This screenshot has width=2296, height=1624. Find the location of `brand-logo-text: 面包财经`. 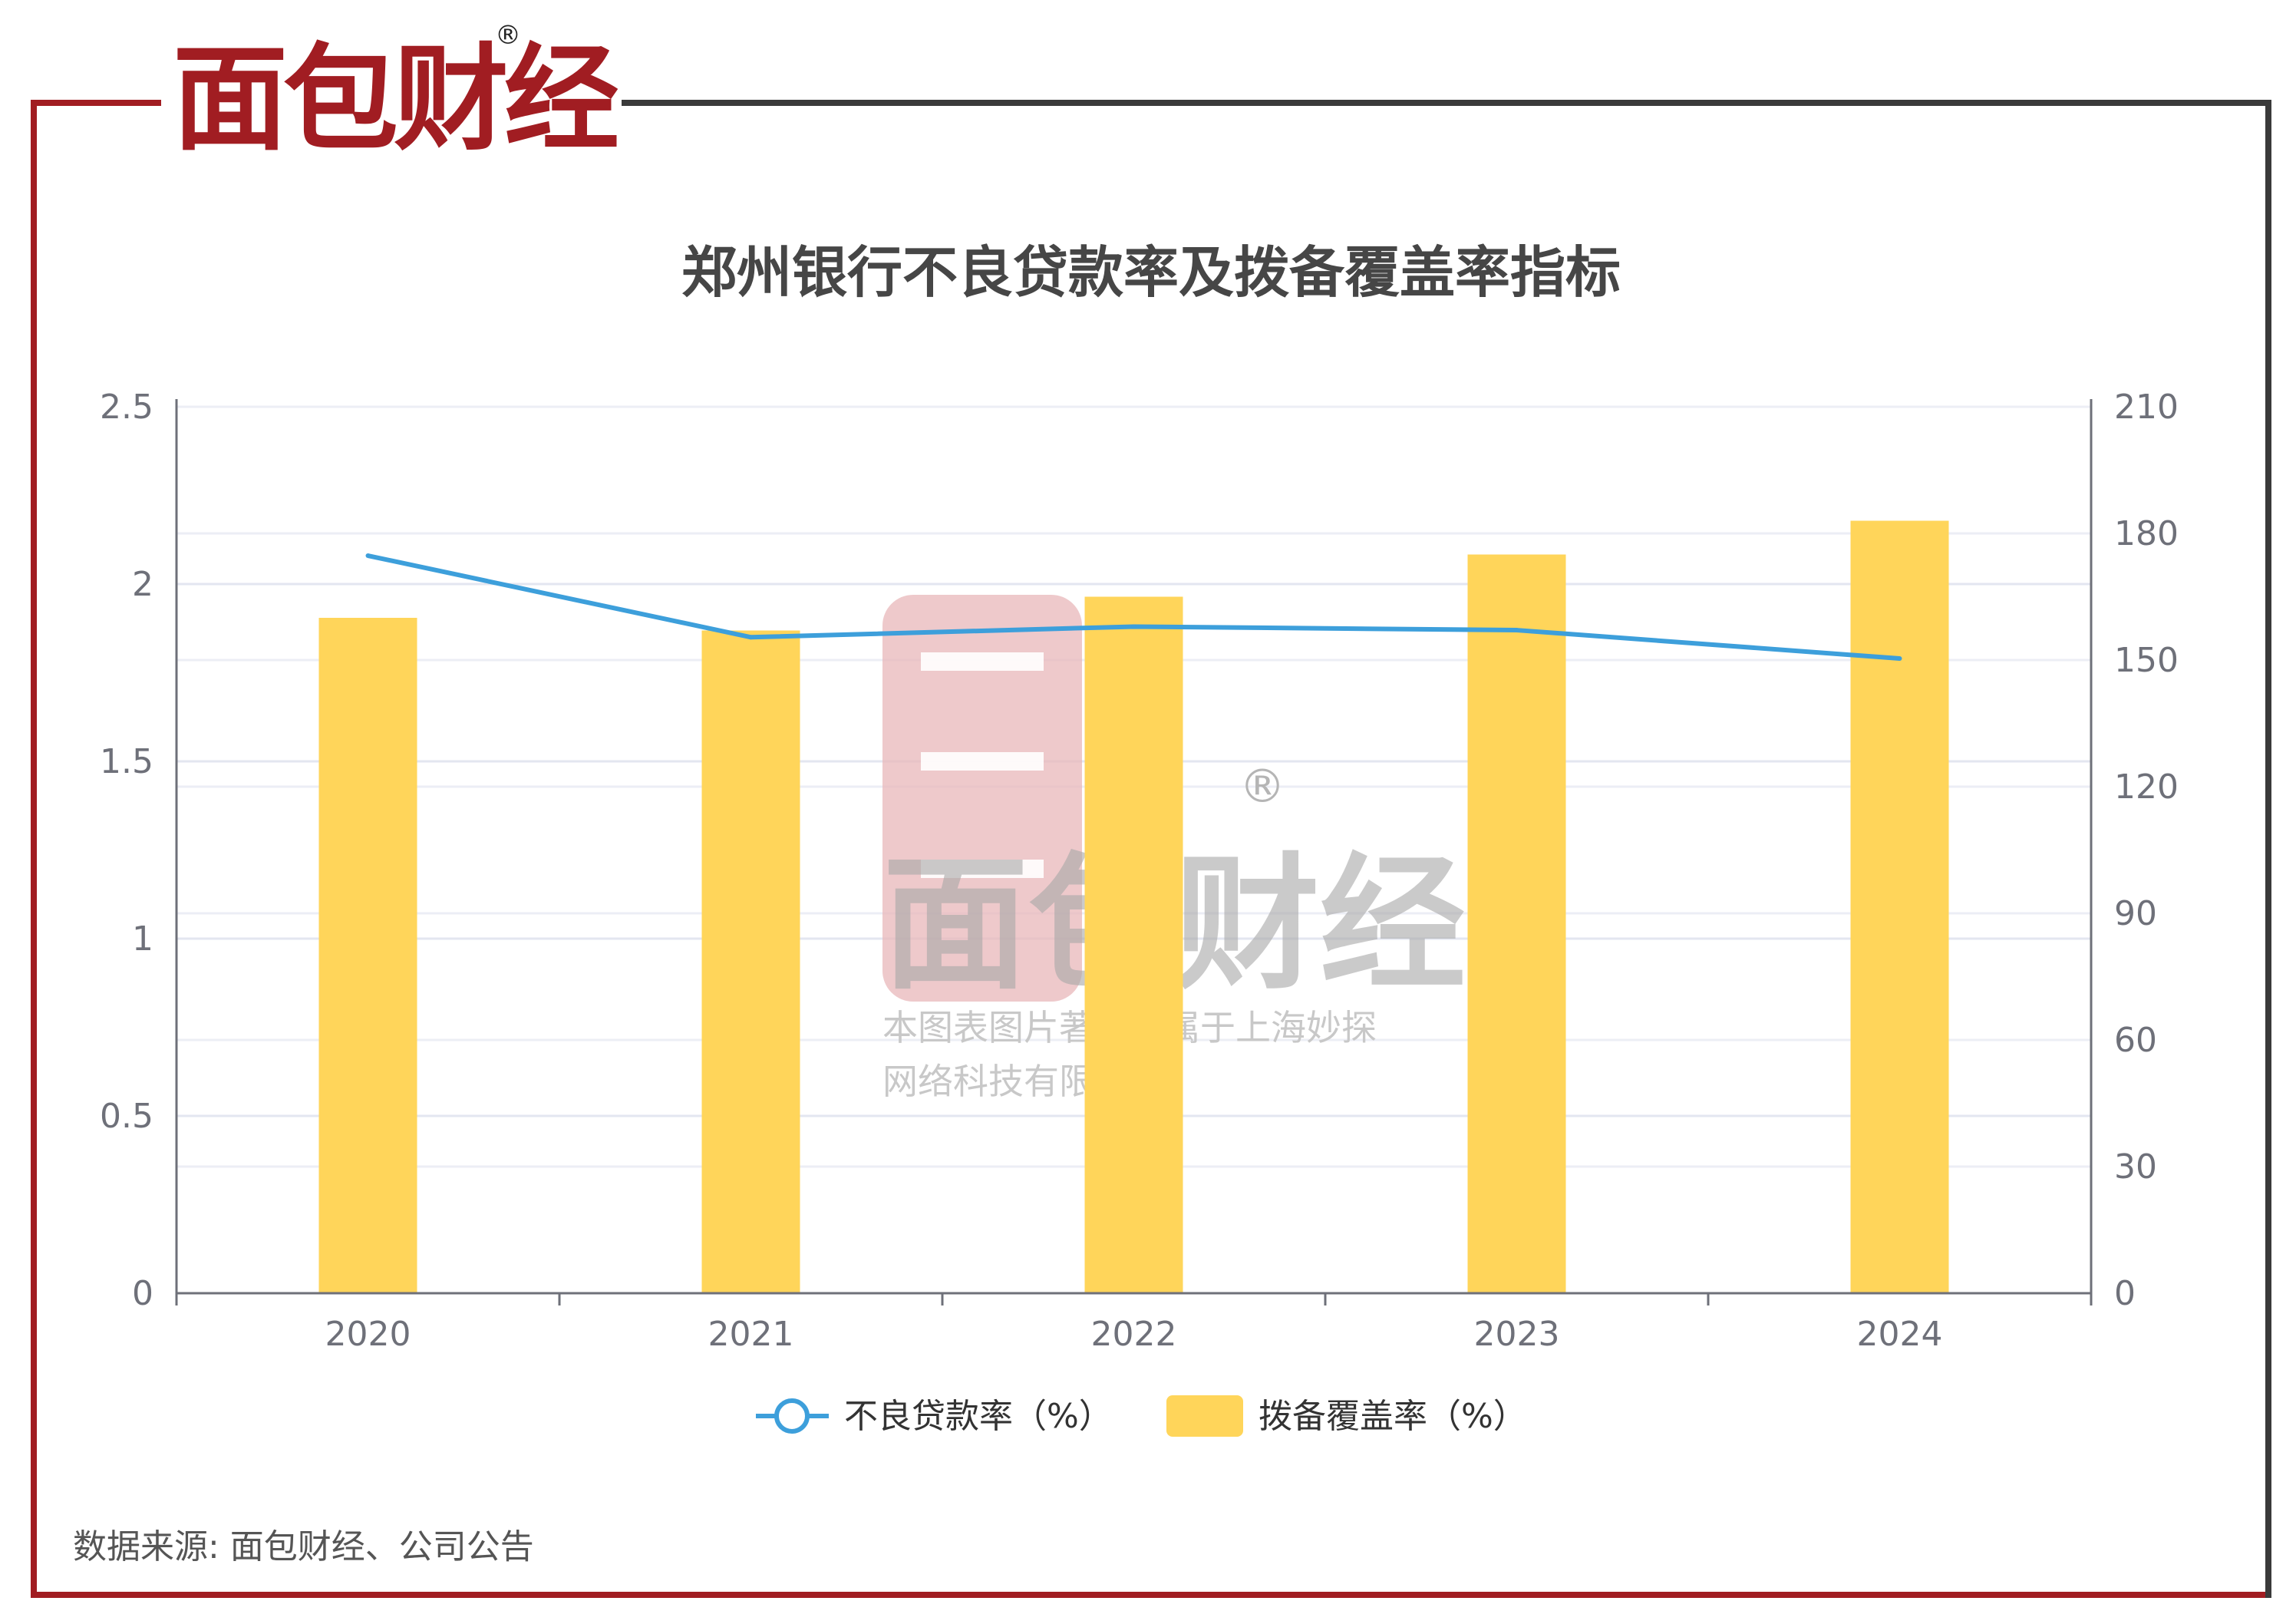

brand-logo-text: 面包财经 is located at coordinates (396, 100).